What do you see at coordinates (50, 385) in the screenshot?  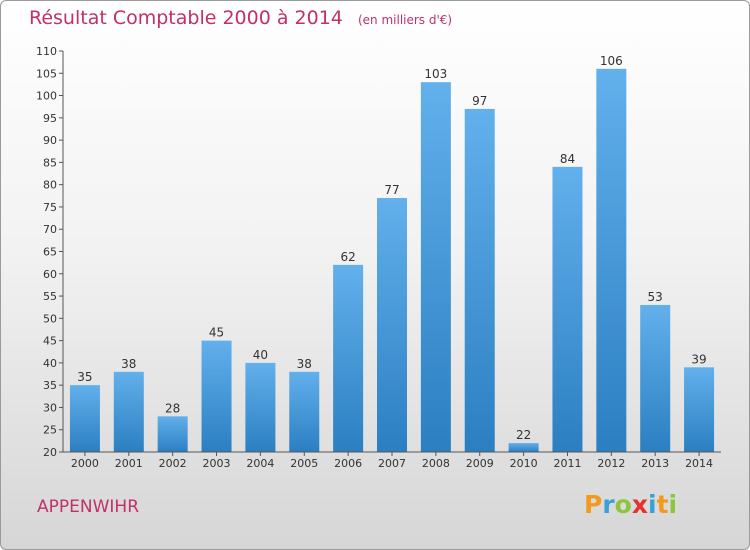 I see `y-tick-label: 35` at bounding box center [50, 385].